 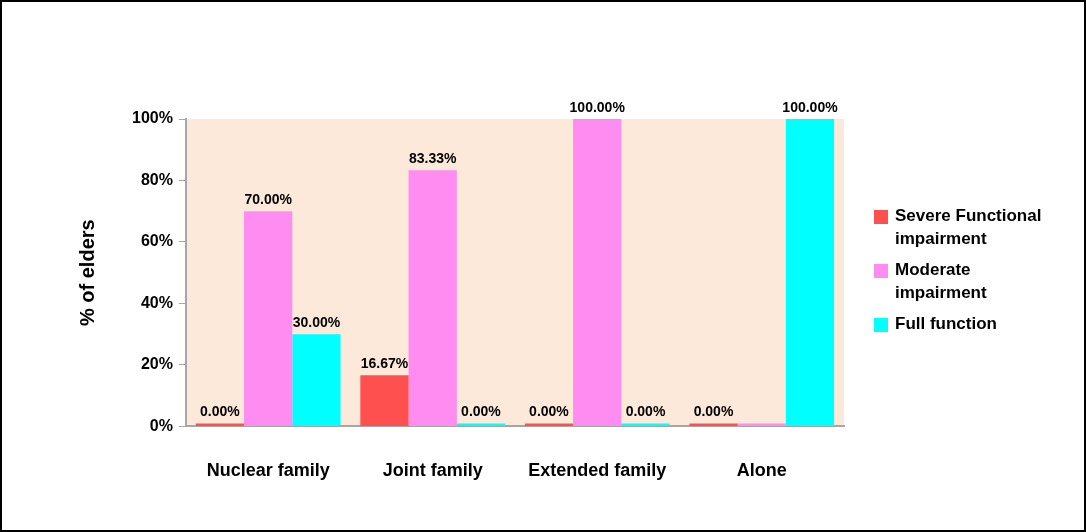 What do you see at coordinates (969, 227) in the screenshot?
I see `legend-label: Severe Functional impairment` at bounding box center [969, 227].